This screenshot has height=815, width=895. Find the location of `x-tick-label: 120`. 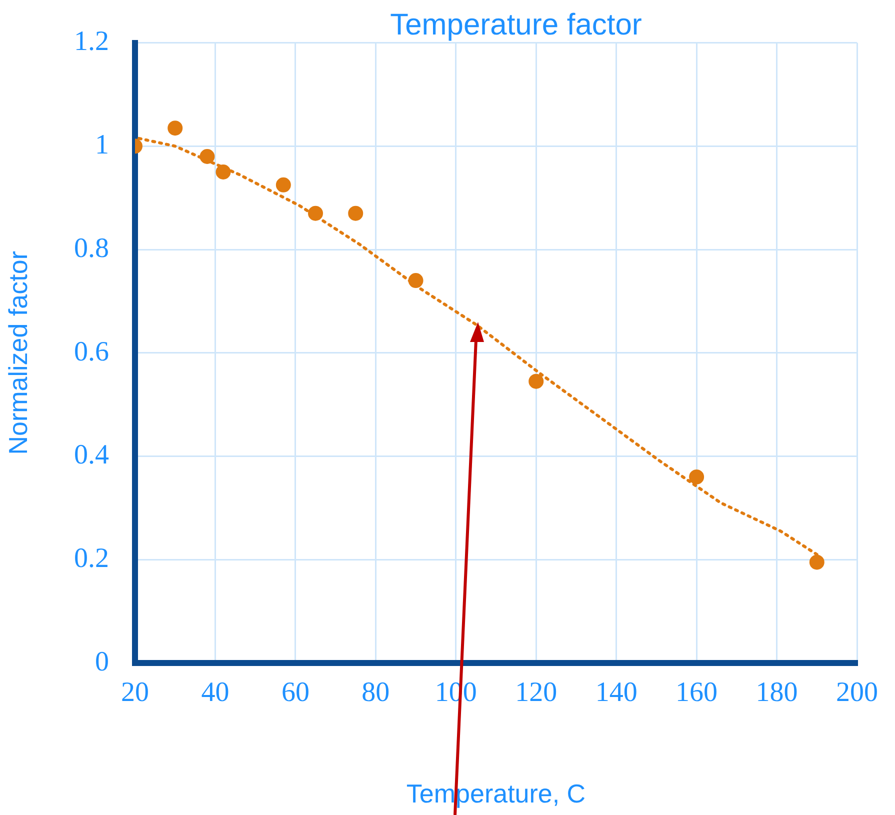

x-tick-label: 120 is located at coordinates (536, 692).